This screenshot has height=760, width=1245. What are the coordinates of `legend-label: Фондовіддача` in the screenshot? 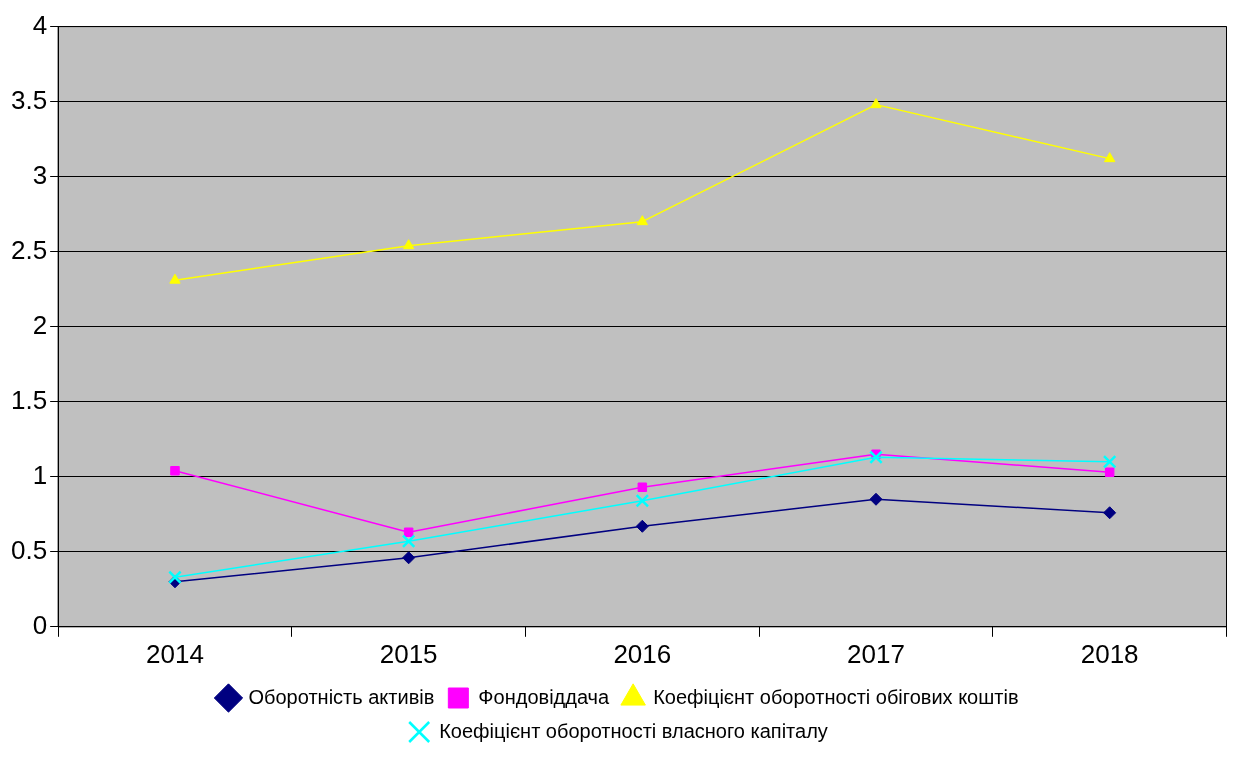 It's located at (544, 696).